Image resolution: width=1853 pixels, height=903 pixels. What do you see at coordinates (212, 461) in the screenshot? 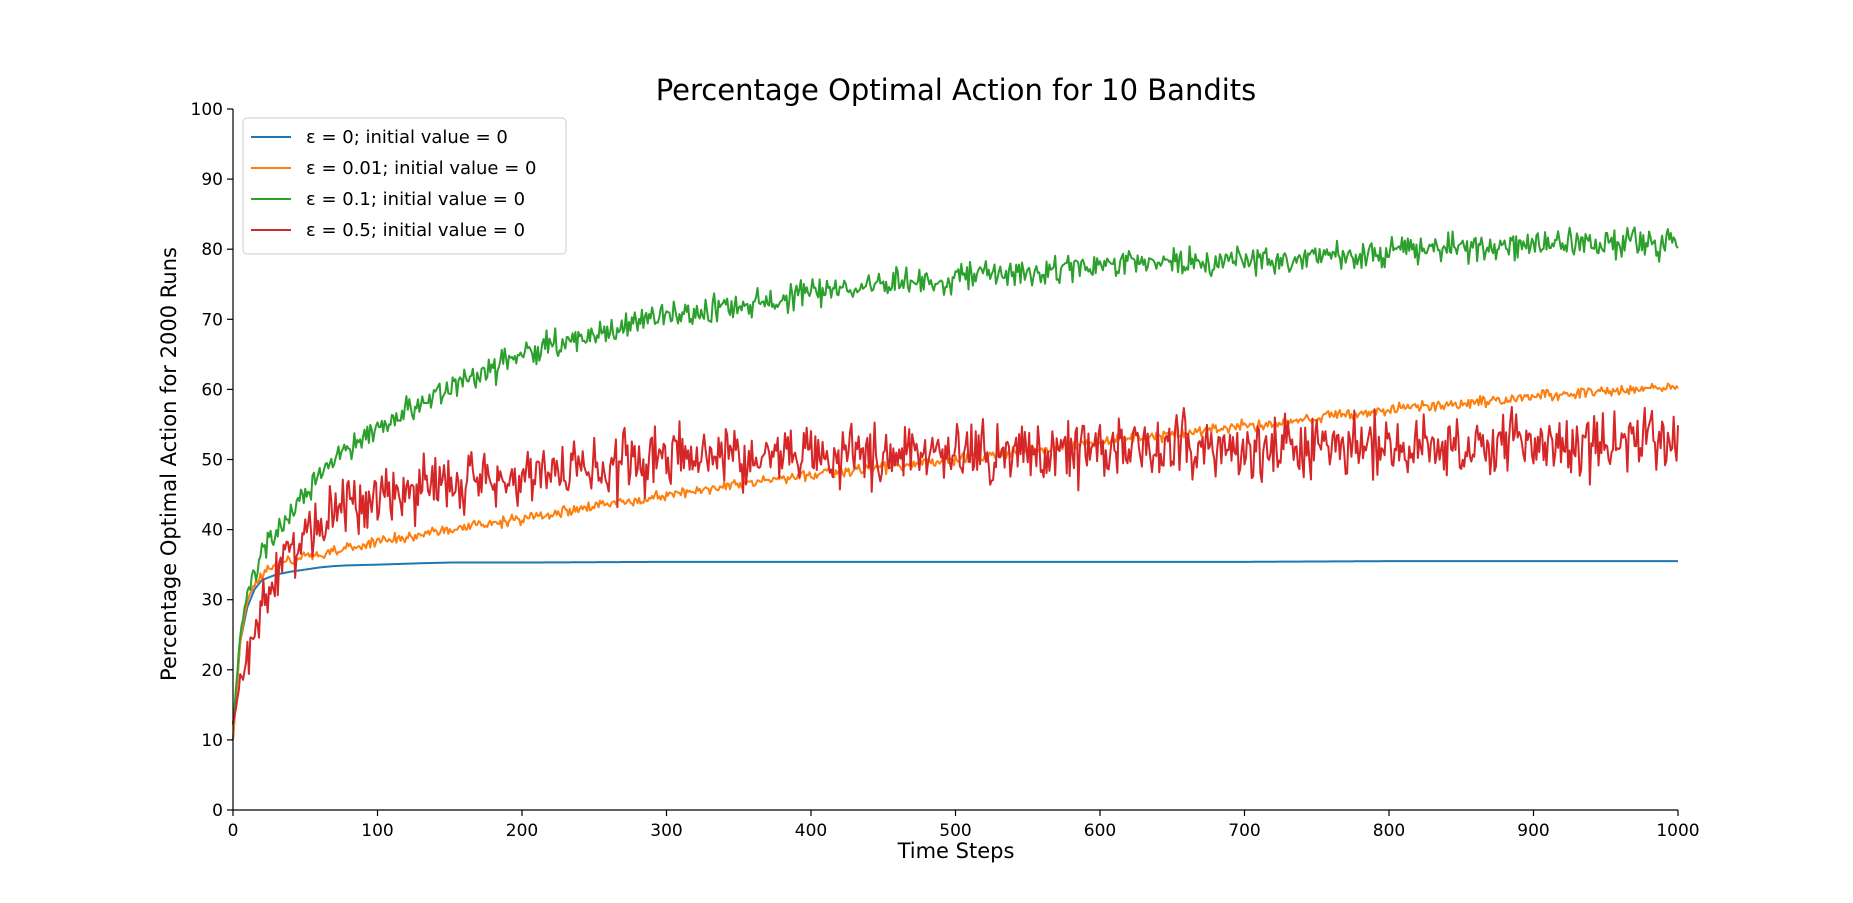
I see `y-tick-label: 50` at bounding box center [212, 461].